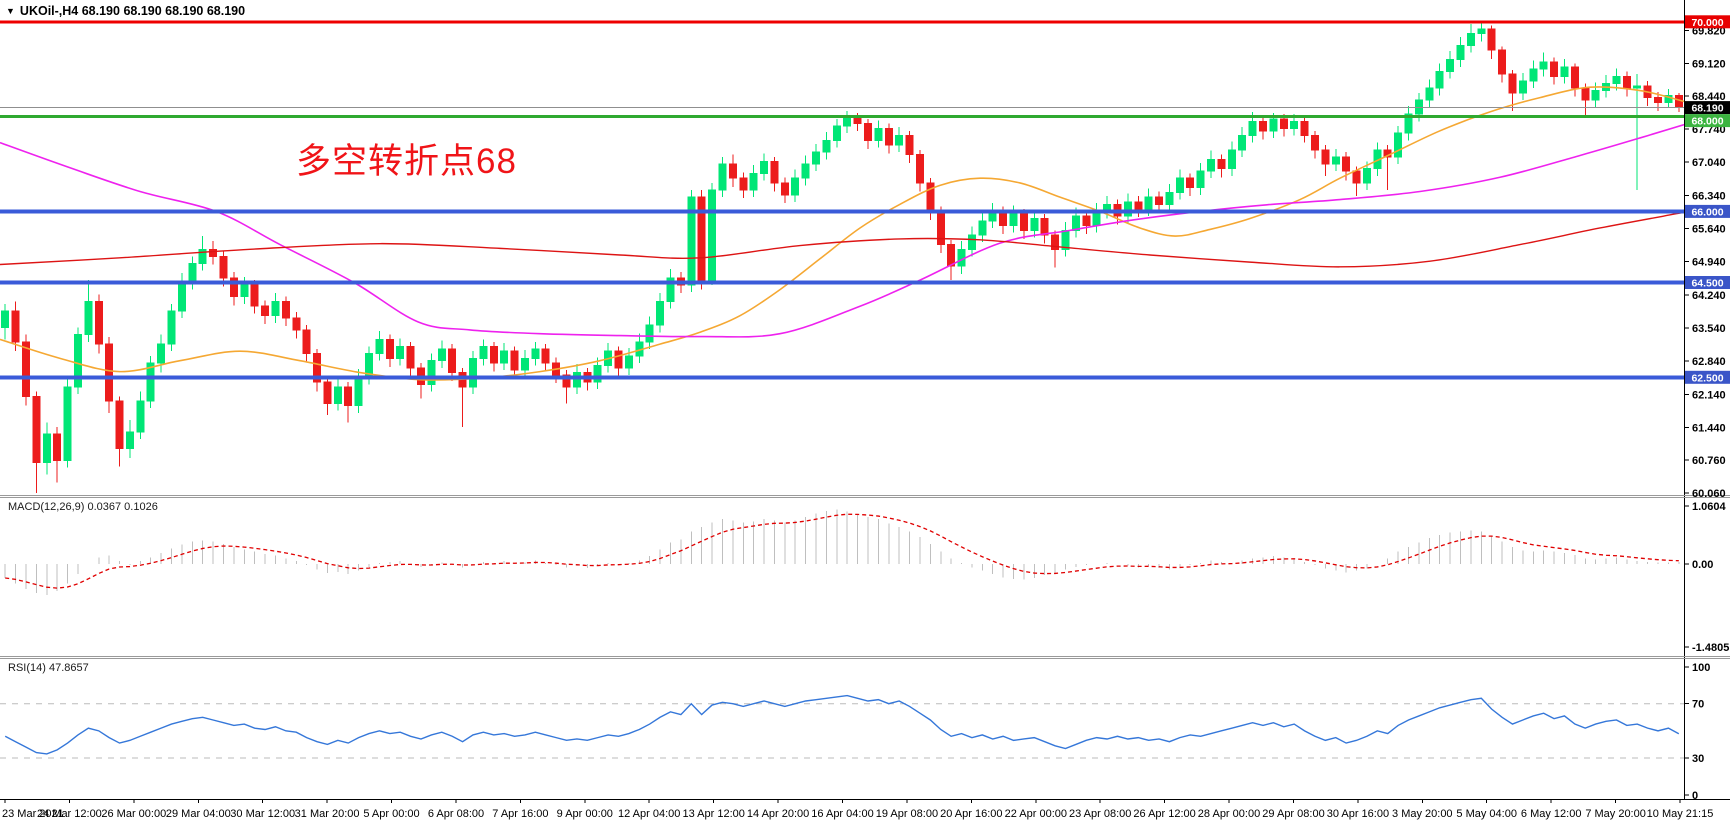 The width and height of the screenshot is (1730, 826). I want to click on price-tick-label: 65.640, so click(1709, 229).